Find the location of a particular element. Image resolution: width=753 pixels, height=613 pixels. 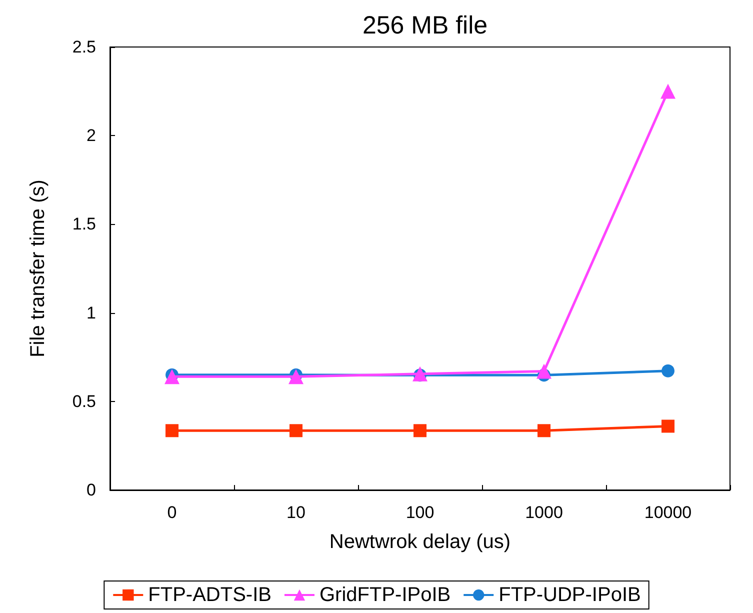

y-axis-title: File transfer time (s) is located at coordinates (38, 269).